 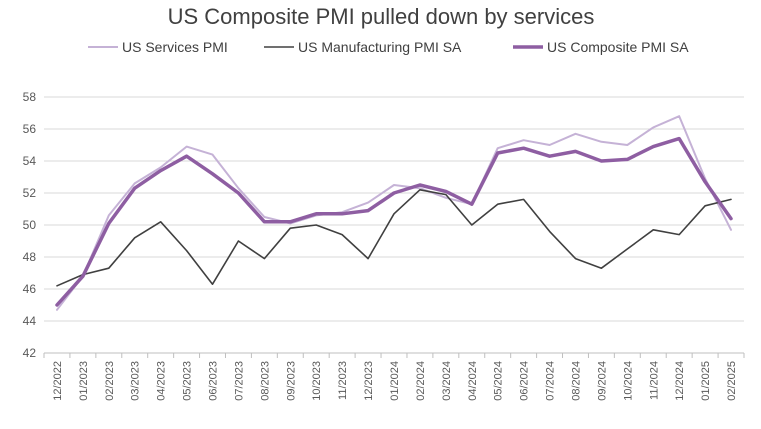 I want to click on x-tick-label: 01/2024, so click(x=395, y=381).